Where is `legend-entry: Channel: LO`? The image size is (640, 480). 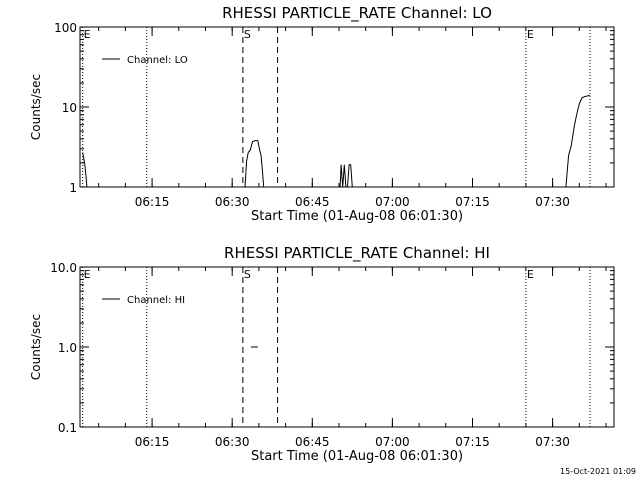
legend-entry: Channel: LO is located at coordinates (157, 60).